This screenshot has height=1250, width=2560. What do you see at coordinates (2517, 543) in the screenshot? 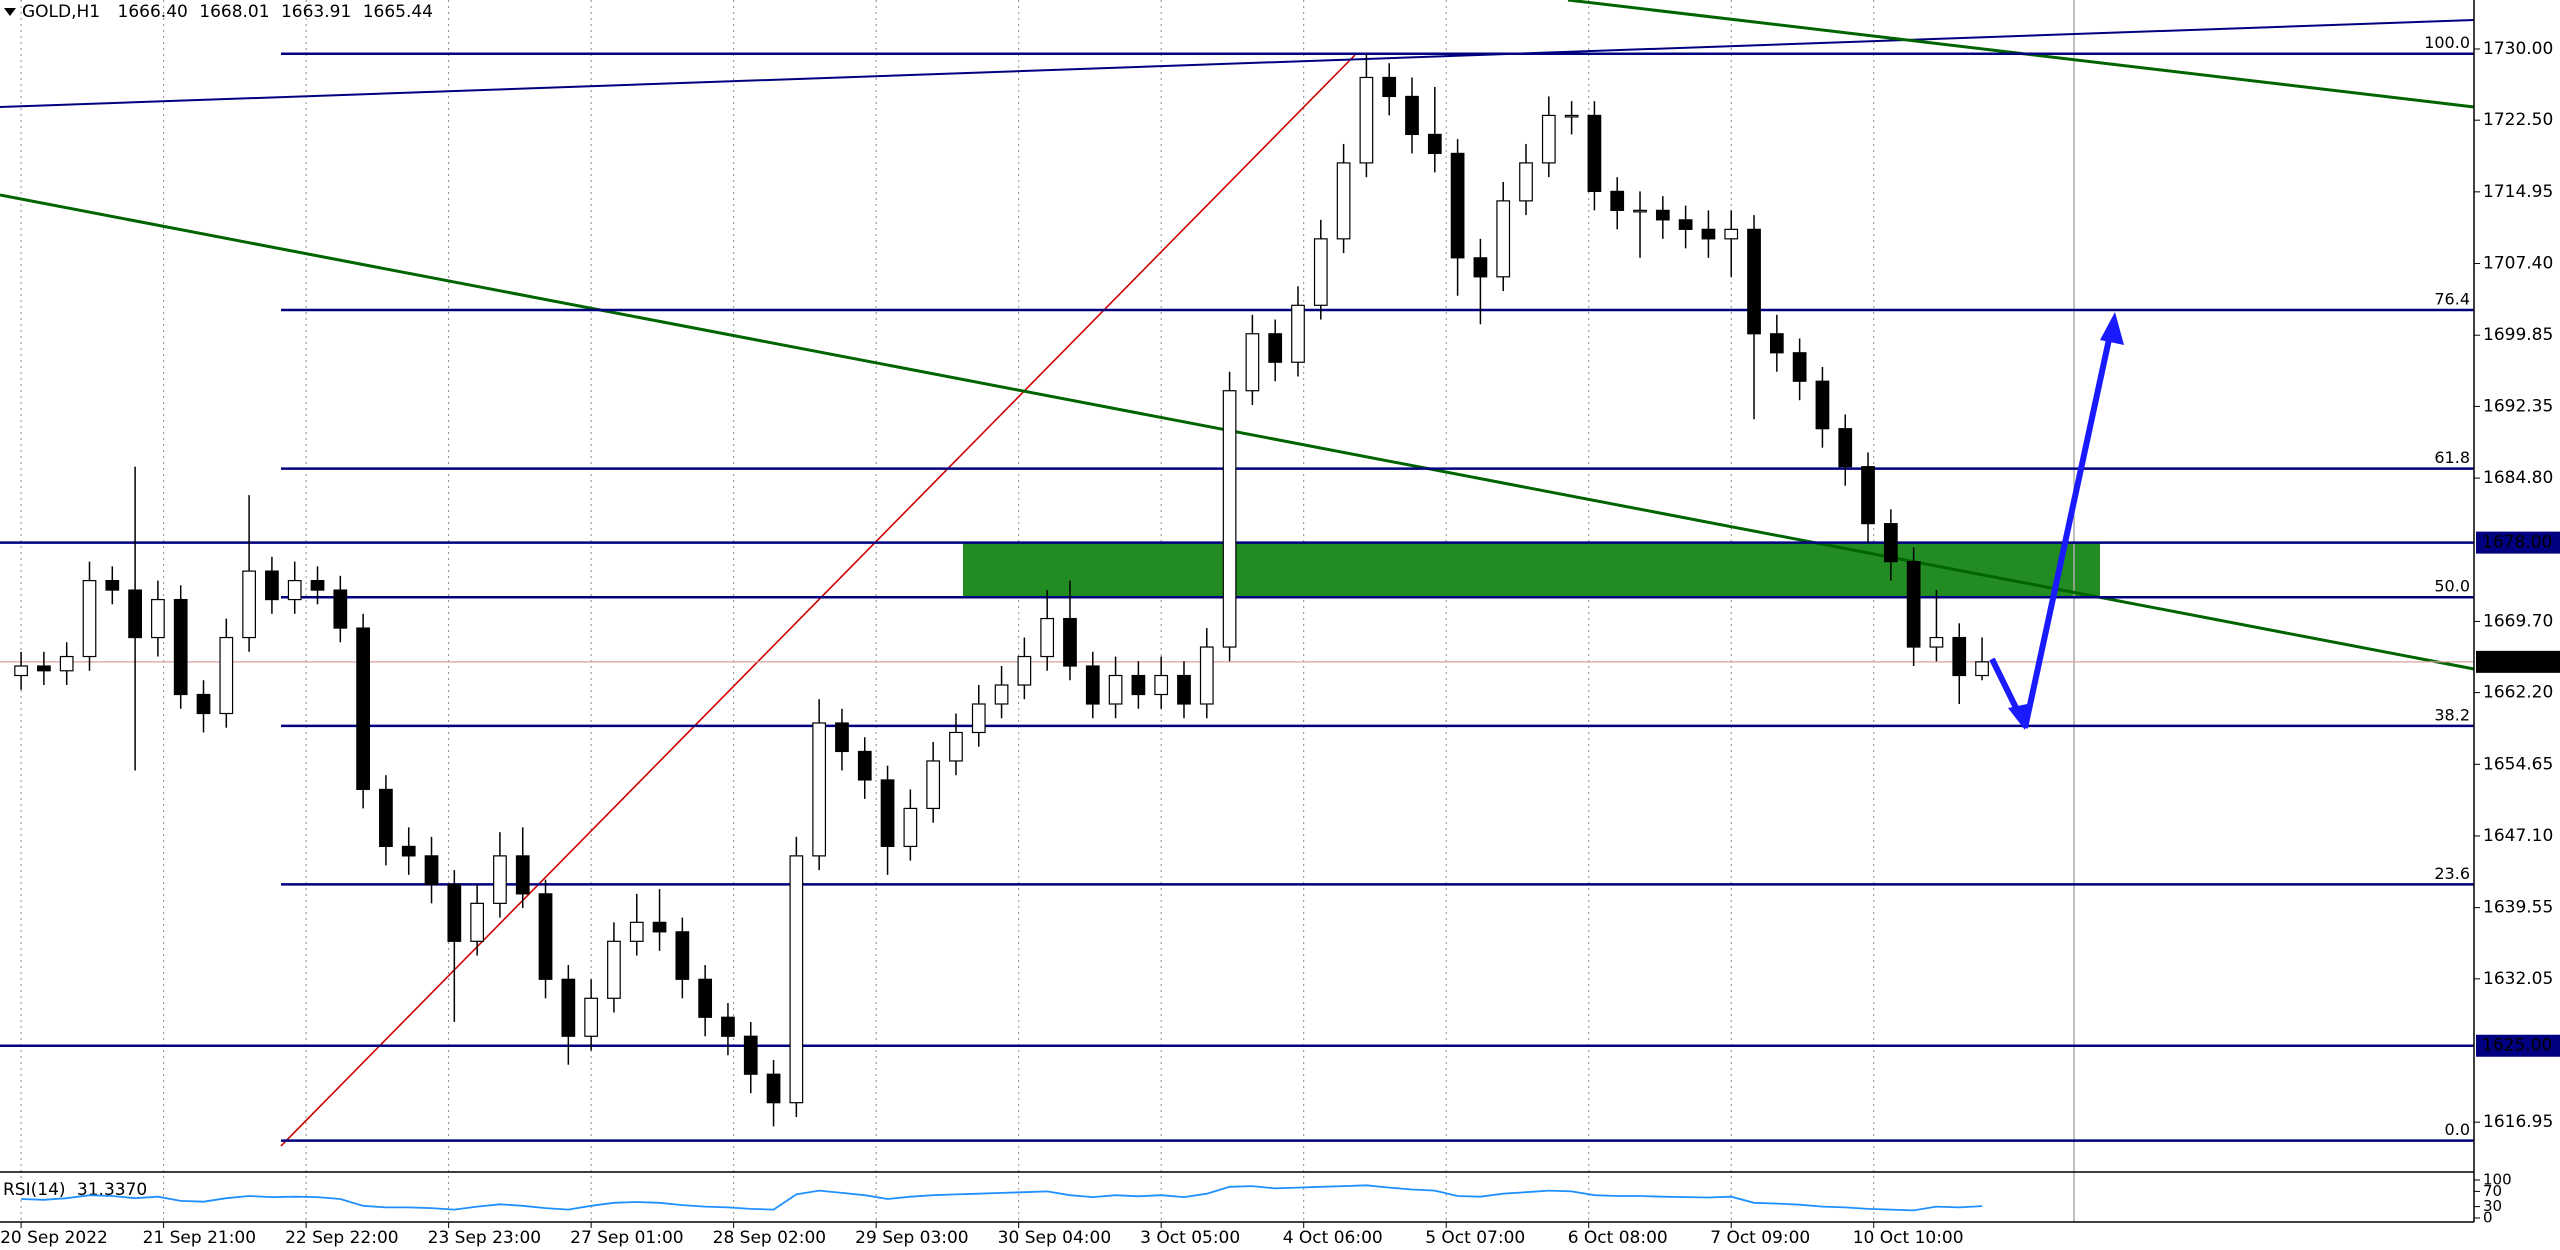
I see `level-label: 1678.00` at bounding box center [2517, 543].